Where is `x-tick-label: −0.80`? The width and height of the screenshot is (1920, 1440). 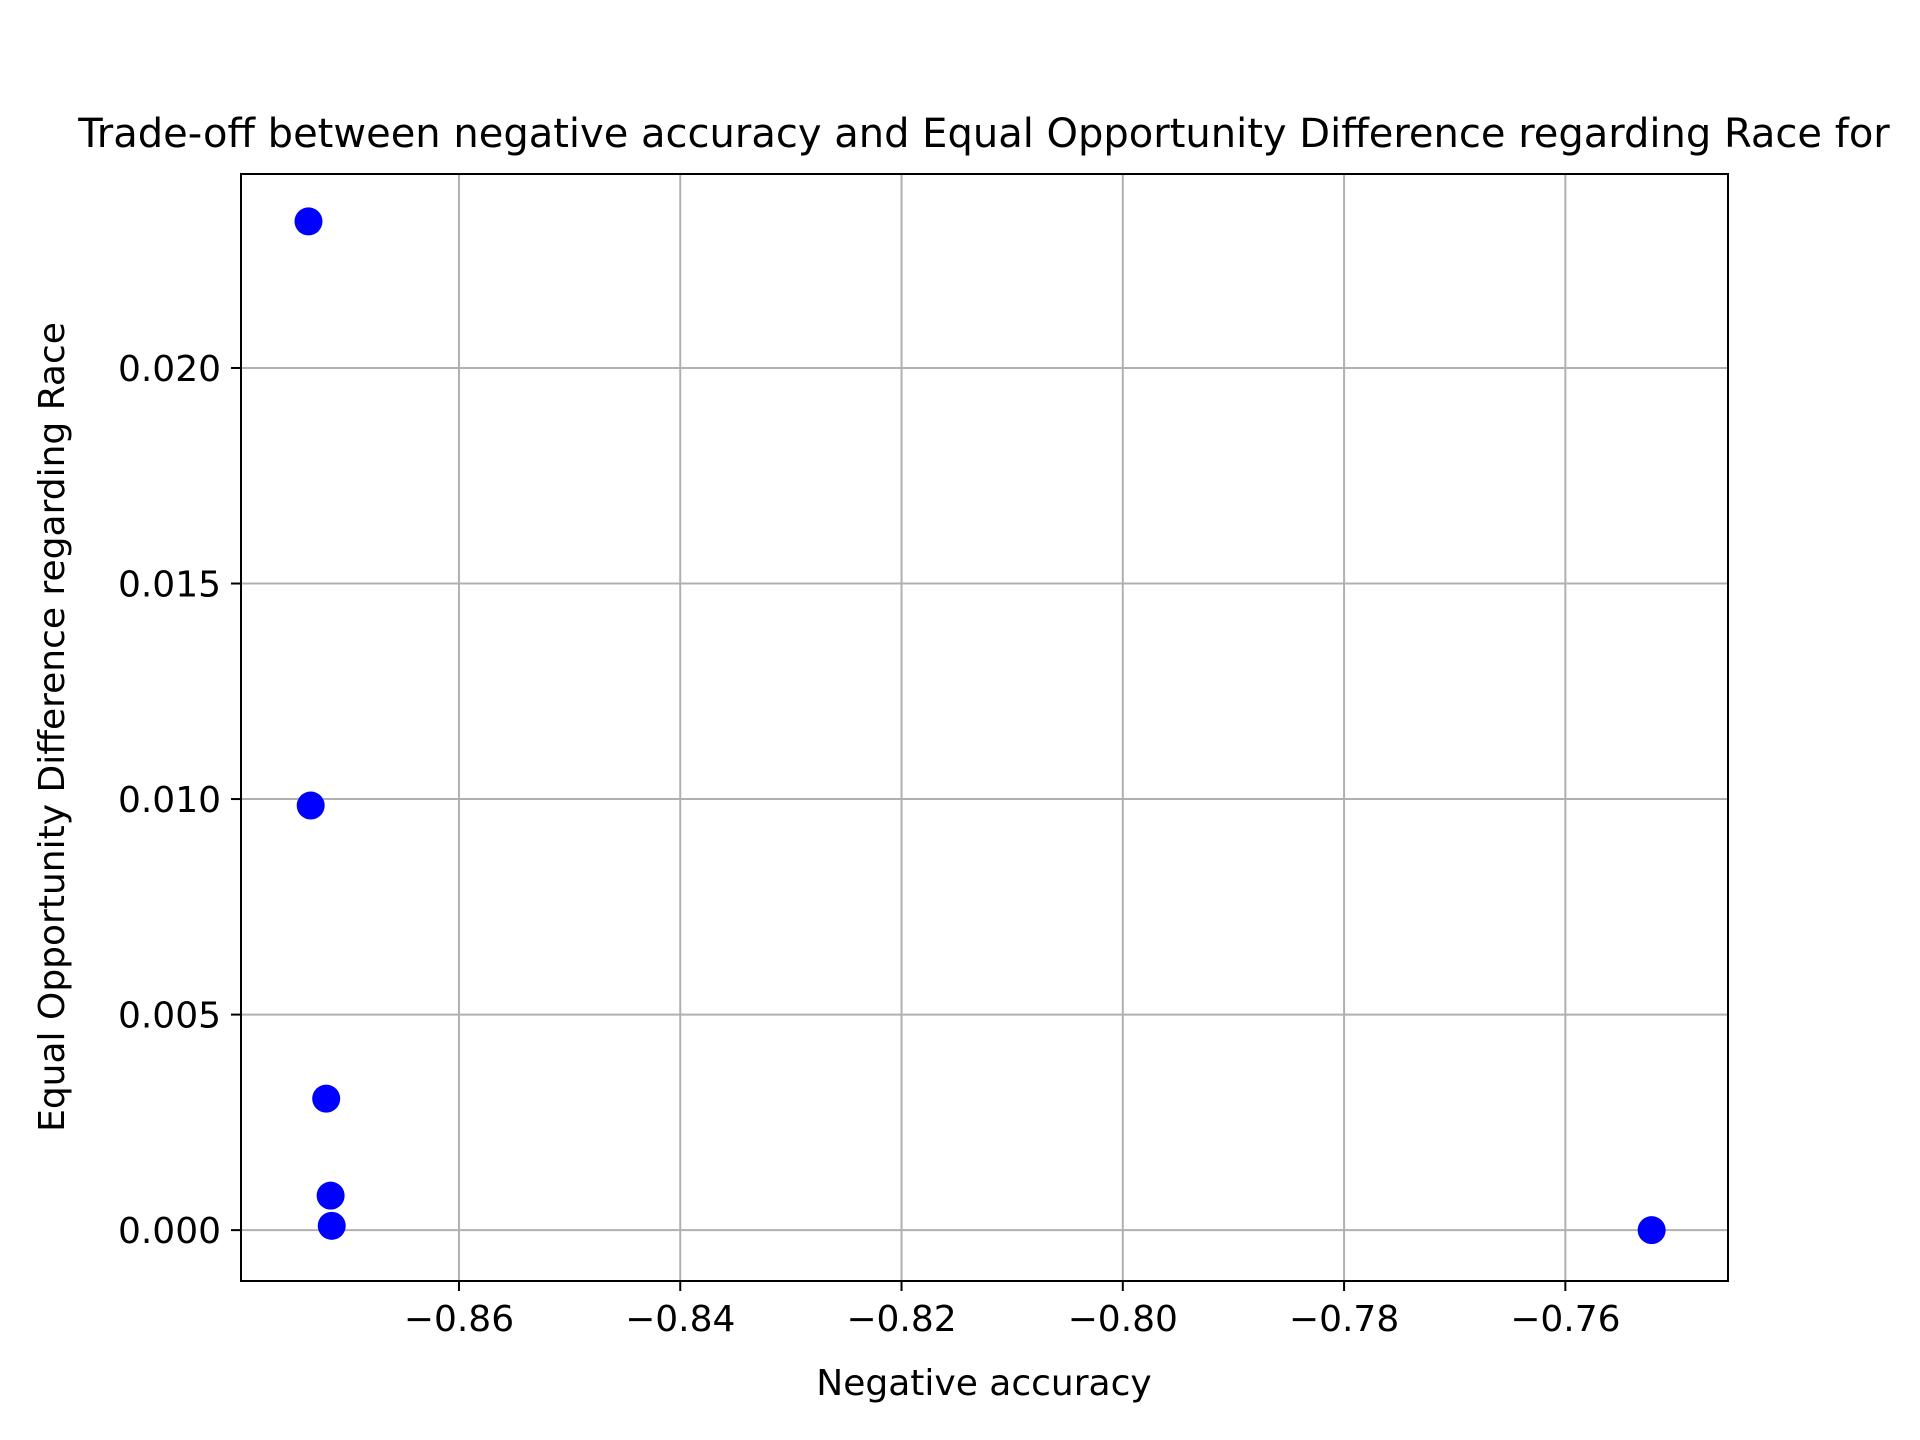 x-tick-label: −0.80 is located at coordinates (1123, 1319).